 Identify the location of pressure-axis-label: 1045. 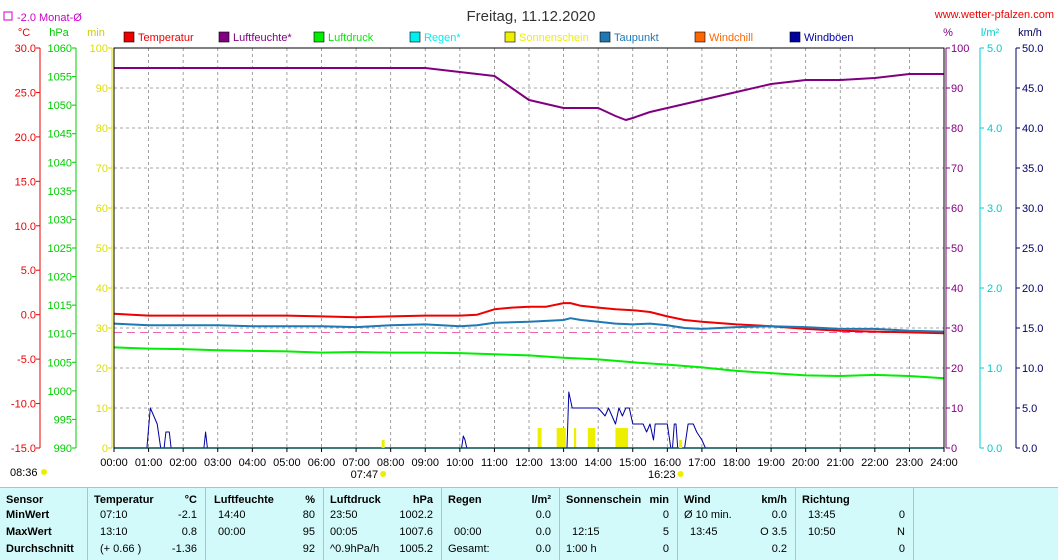
(60, 135).